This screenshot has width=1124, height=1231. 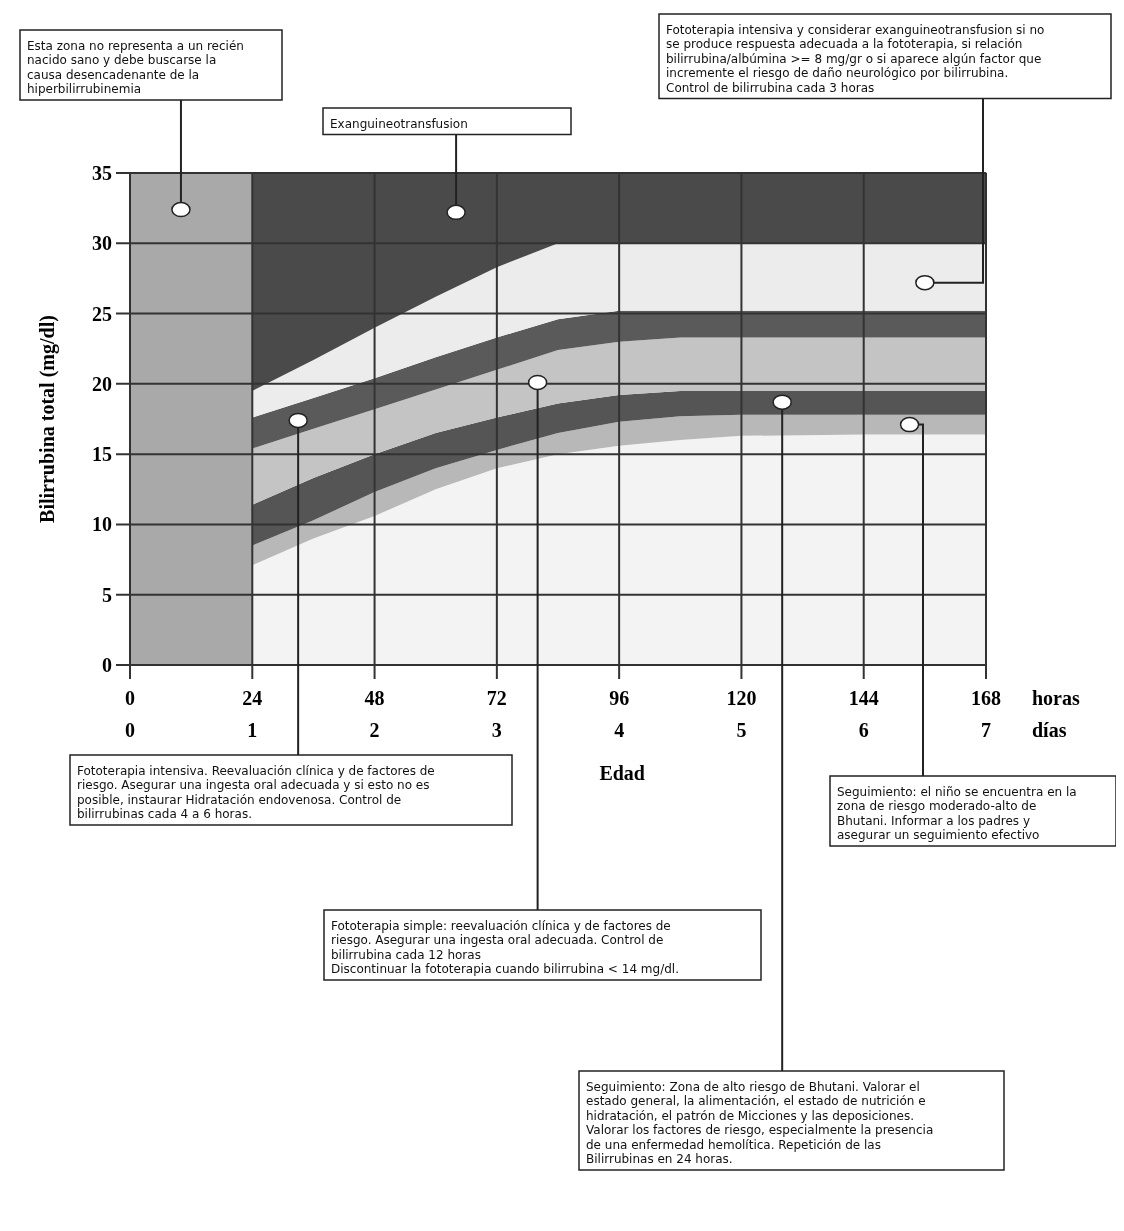 What do you see at coordinates (619, 698) in the screenshot?
I see `x-tick-label: 96` at bounding box center [619, 698].